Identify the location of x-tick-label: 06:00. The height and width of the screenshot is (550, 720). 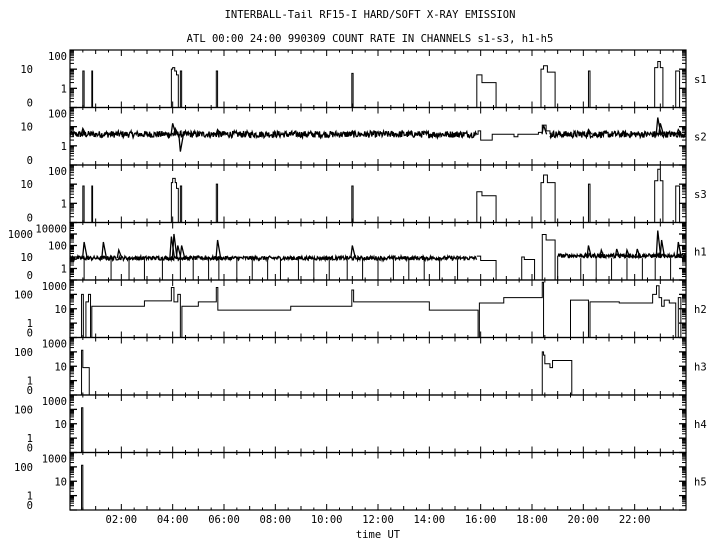
(224, 520).